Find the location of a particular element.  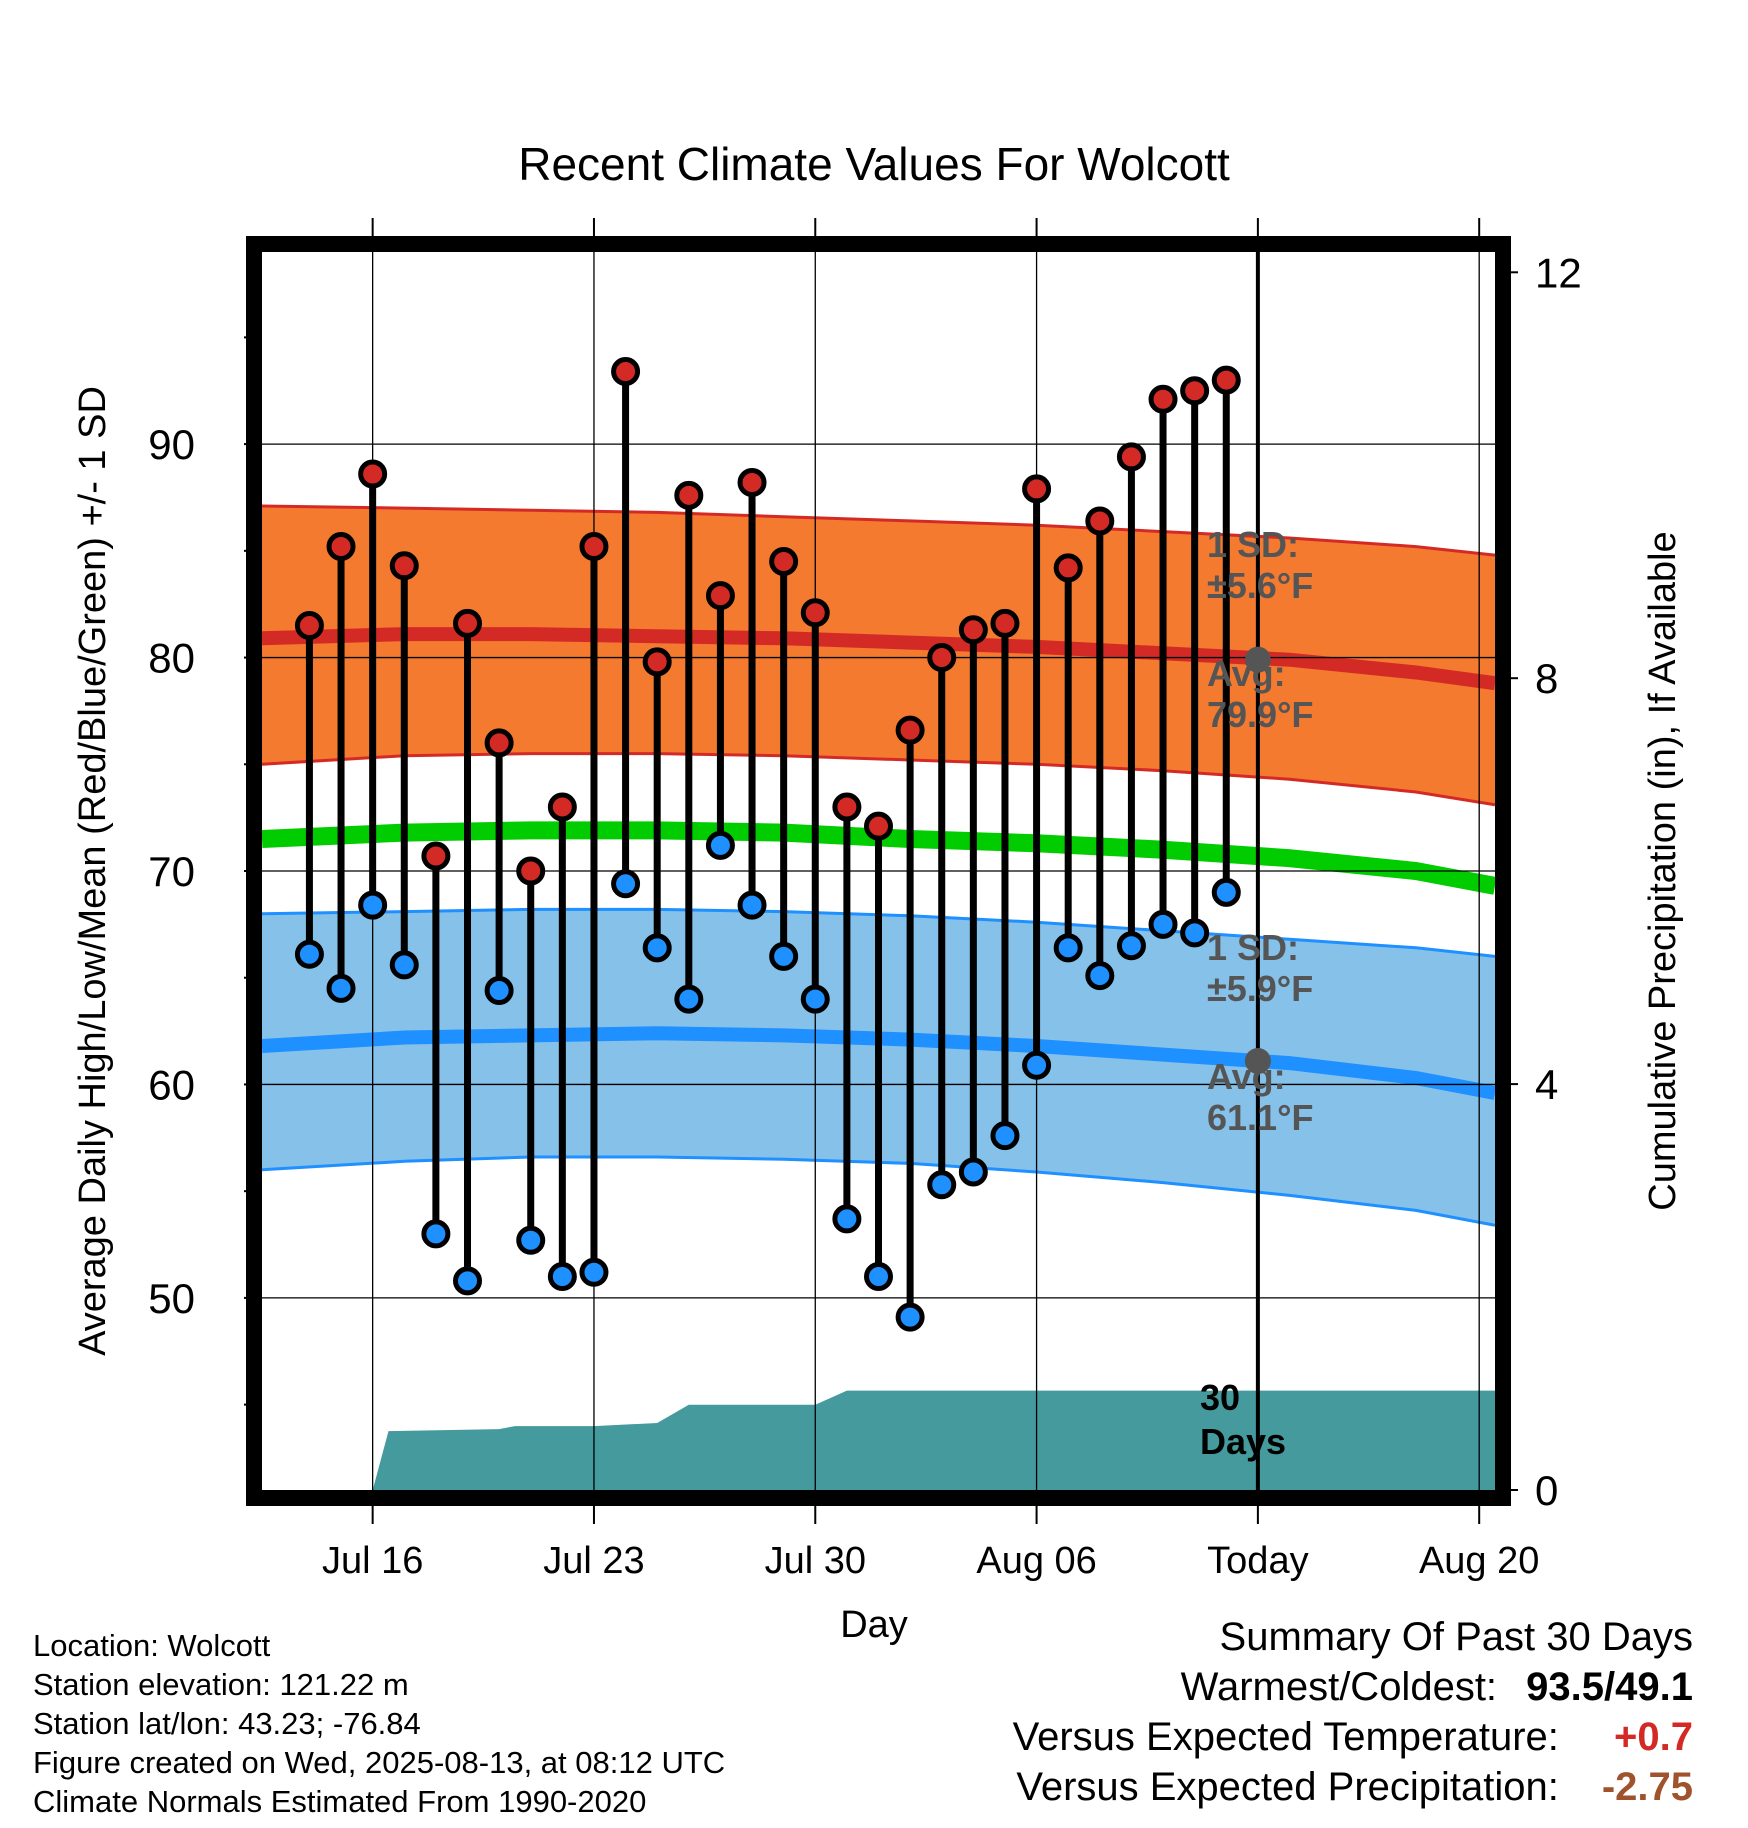

low-sd-annotation-line: ±5.9°F is located at coordinates (1260, 988).